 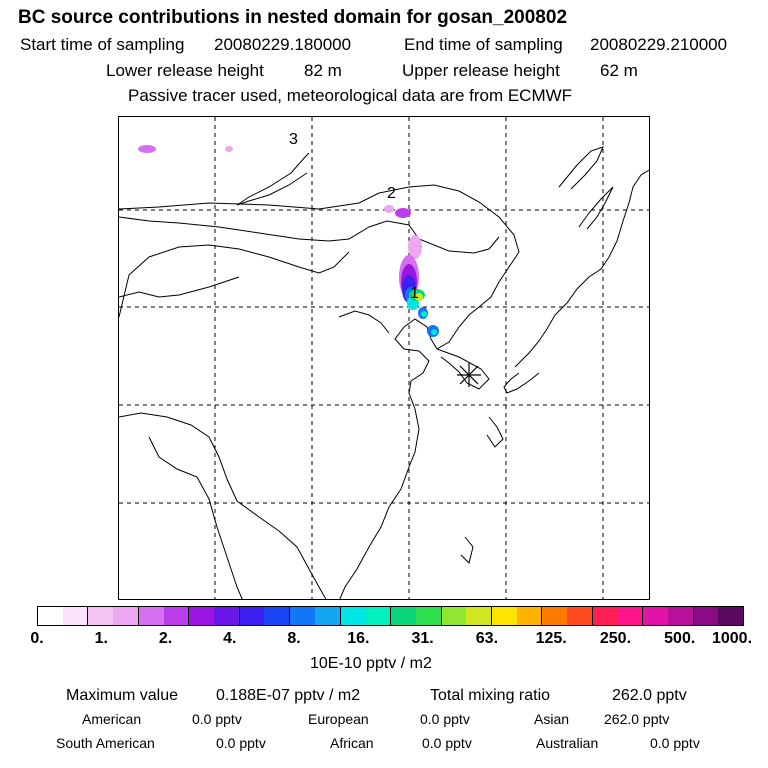 I want to click on colorbar-tick-label: 31., so click(x=422, y=638).